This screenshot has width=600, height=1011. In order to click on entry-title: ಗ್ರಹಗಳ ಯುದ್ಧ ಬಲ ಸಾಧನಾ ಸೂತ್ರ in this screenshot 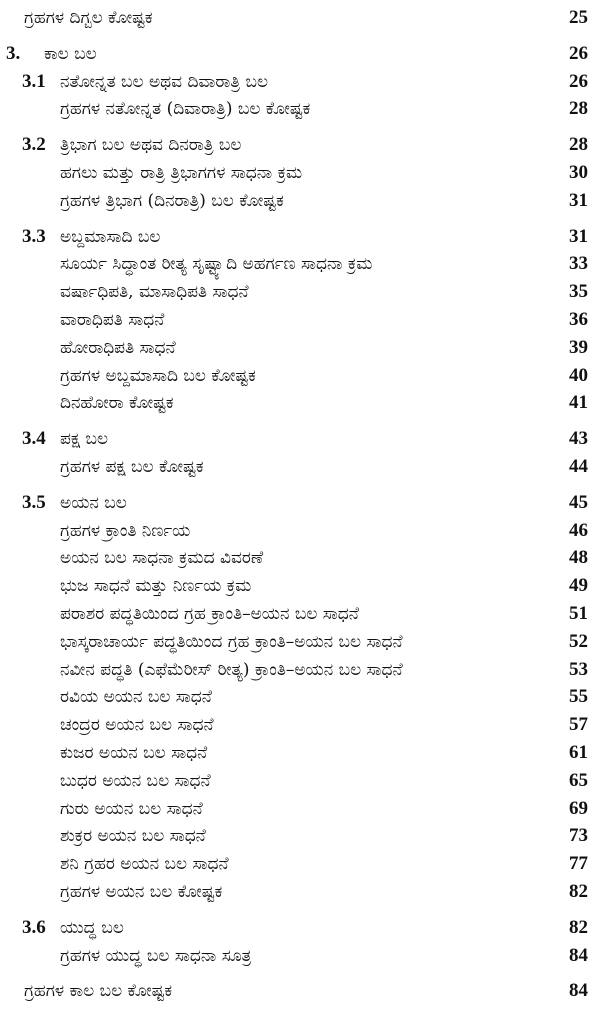, I will do `click(156, 955)`.